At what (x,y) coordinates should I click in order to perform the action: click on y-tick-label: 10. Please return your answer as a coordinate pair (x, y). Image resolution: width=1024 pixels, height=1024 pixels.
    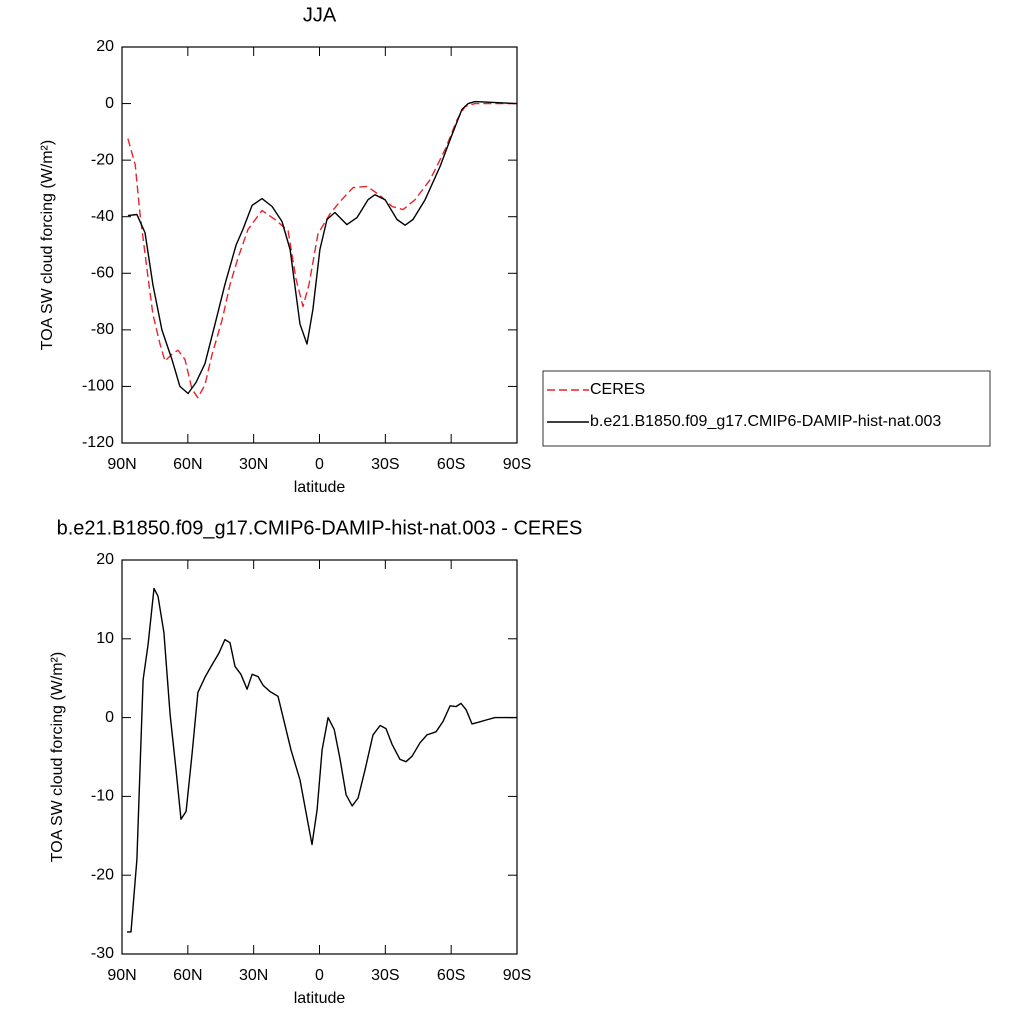
    Looking at the image, I should click on (105, 638).